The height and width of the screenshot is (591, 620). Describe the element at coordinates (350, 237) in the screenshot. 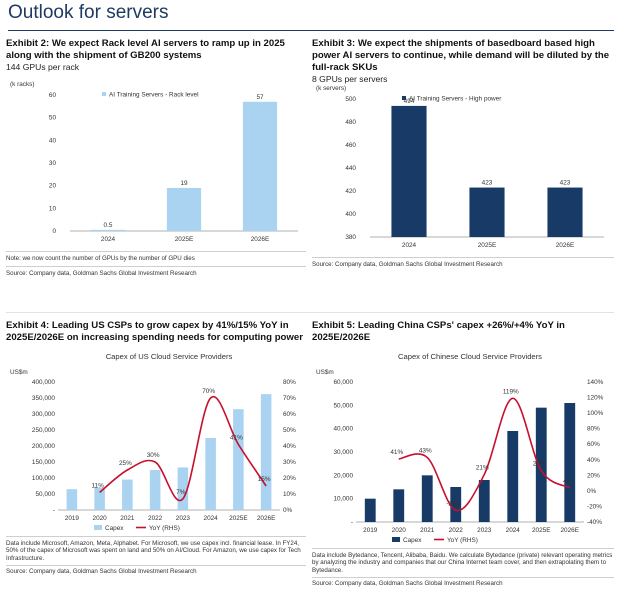

I see `y-tick-label: 380` at that location.